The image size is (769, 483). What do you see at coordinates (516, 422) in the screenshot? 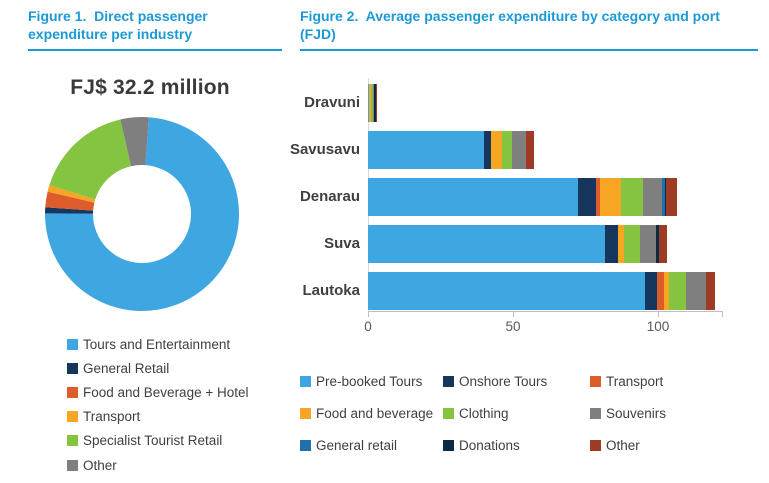
I see `legend-item: Clothing` at bounding box center [516, 422].